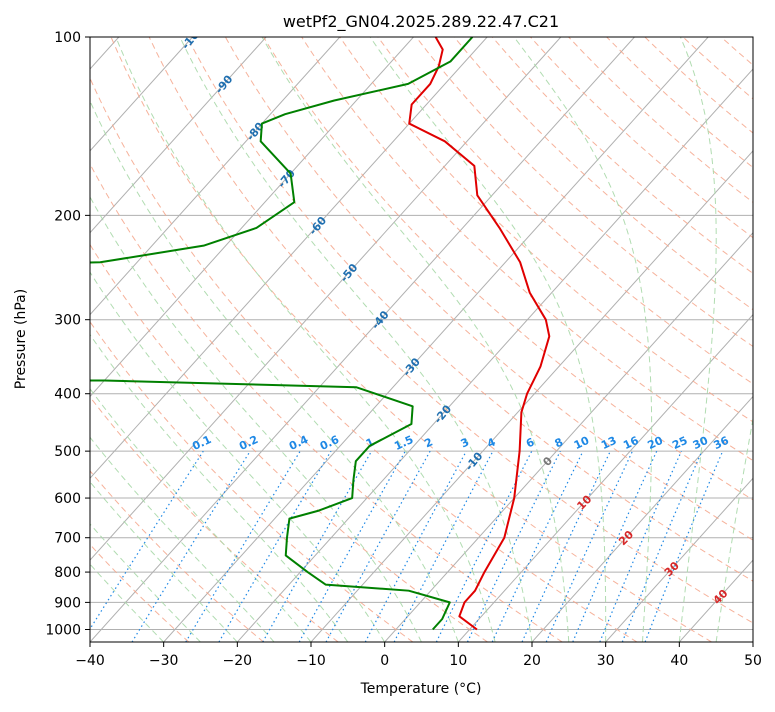 The image size is (775, 712). Describe the element at coordinates (458, 661) in the screenshot. I see `x-tick-label: 10` at that location.